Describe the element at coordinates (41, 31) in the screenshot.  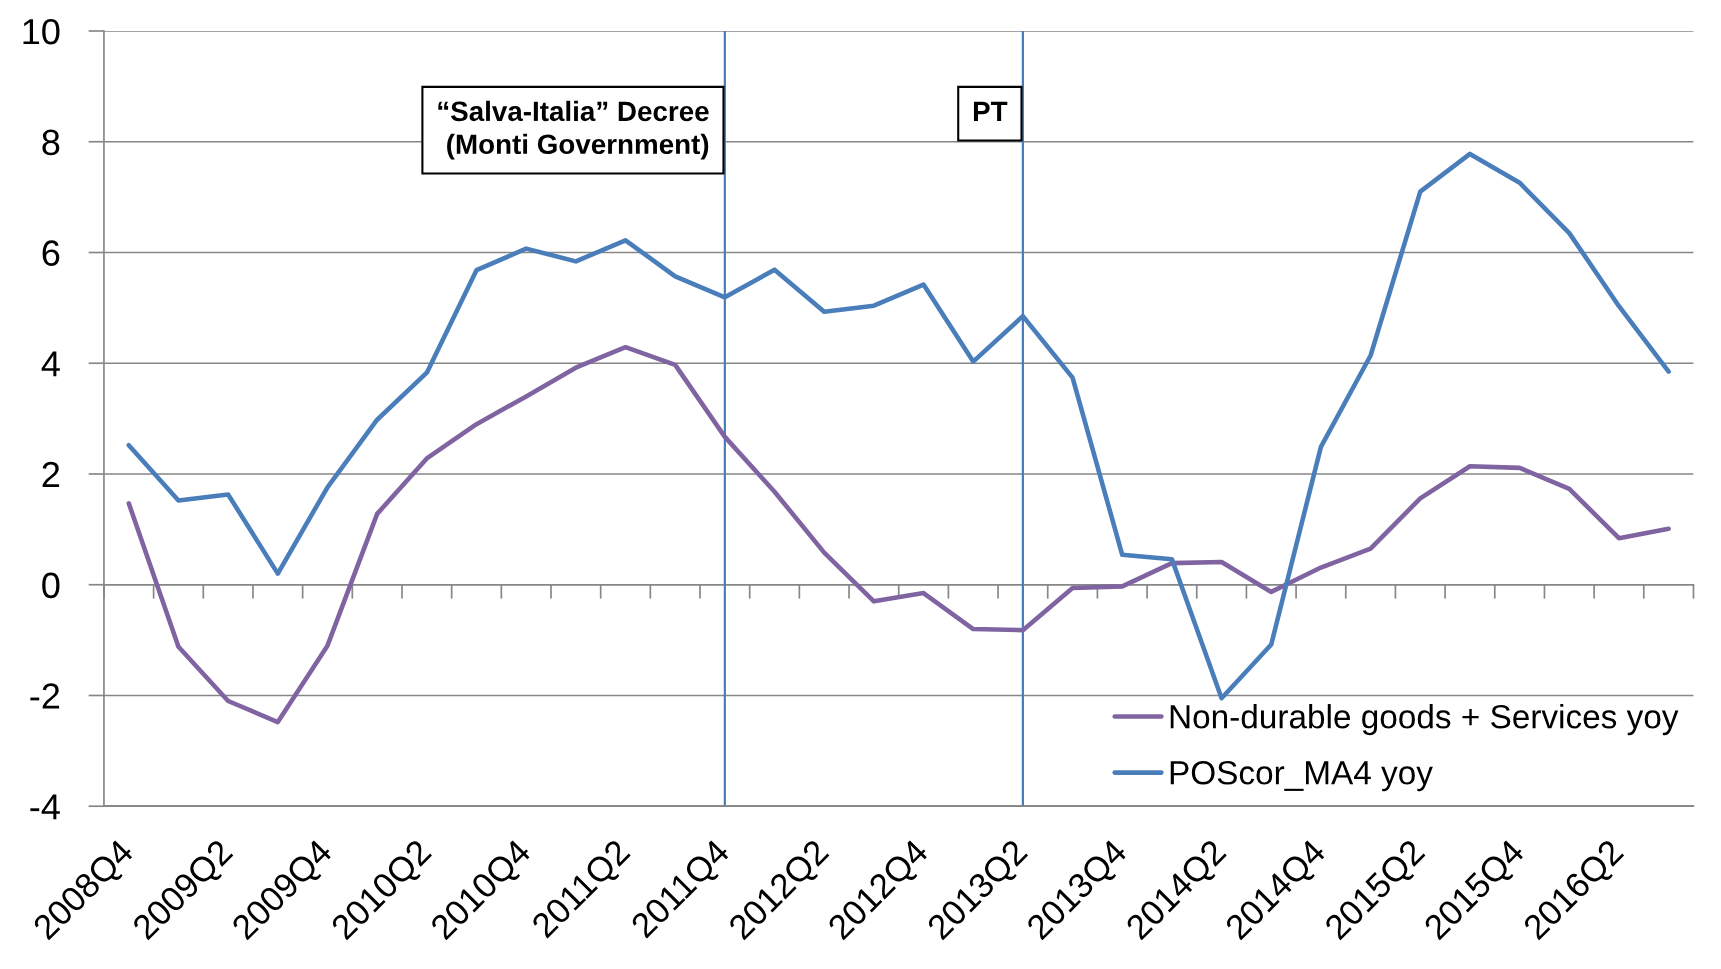
I see `y-tick-label: 10` at that location.